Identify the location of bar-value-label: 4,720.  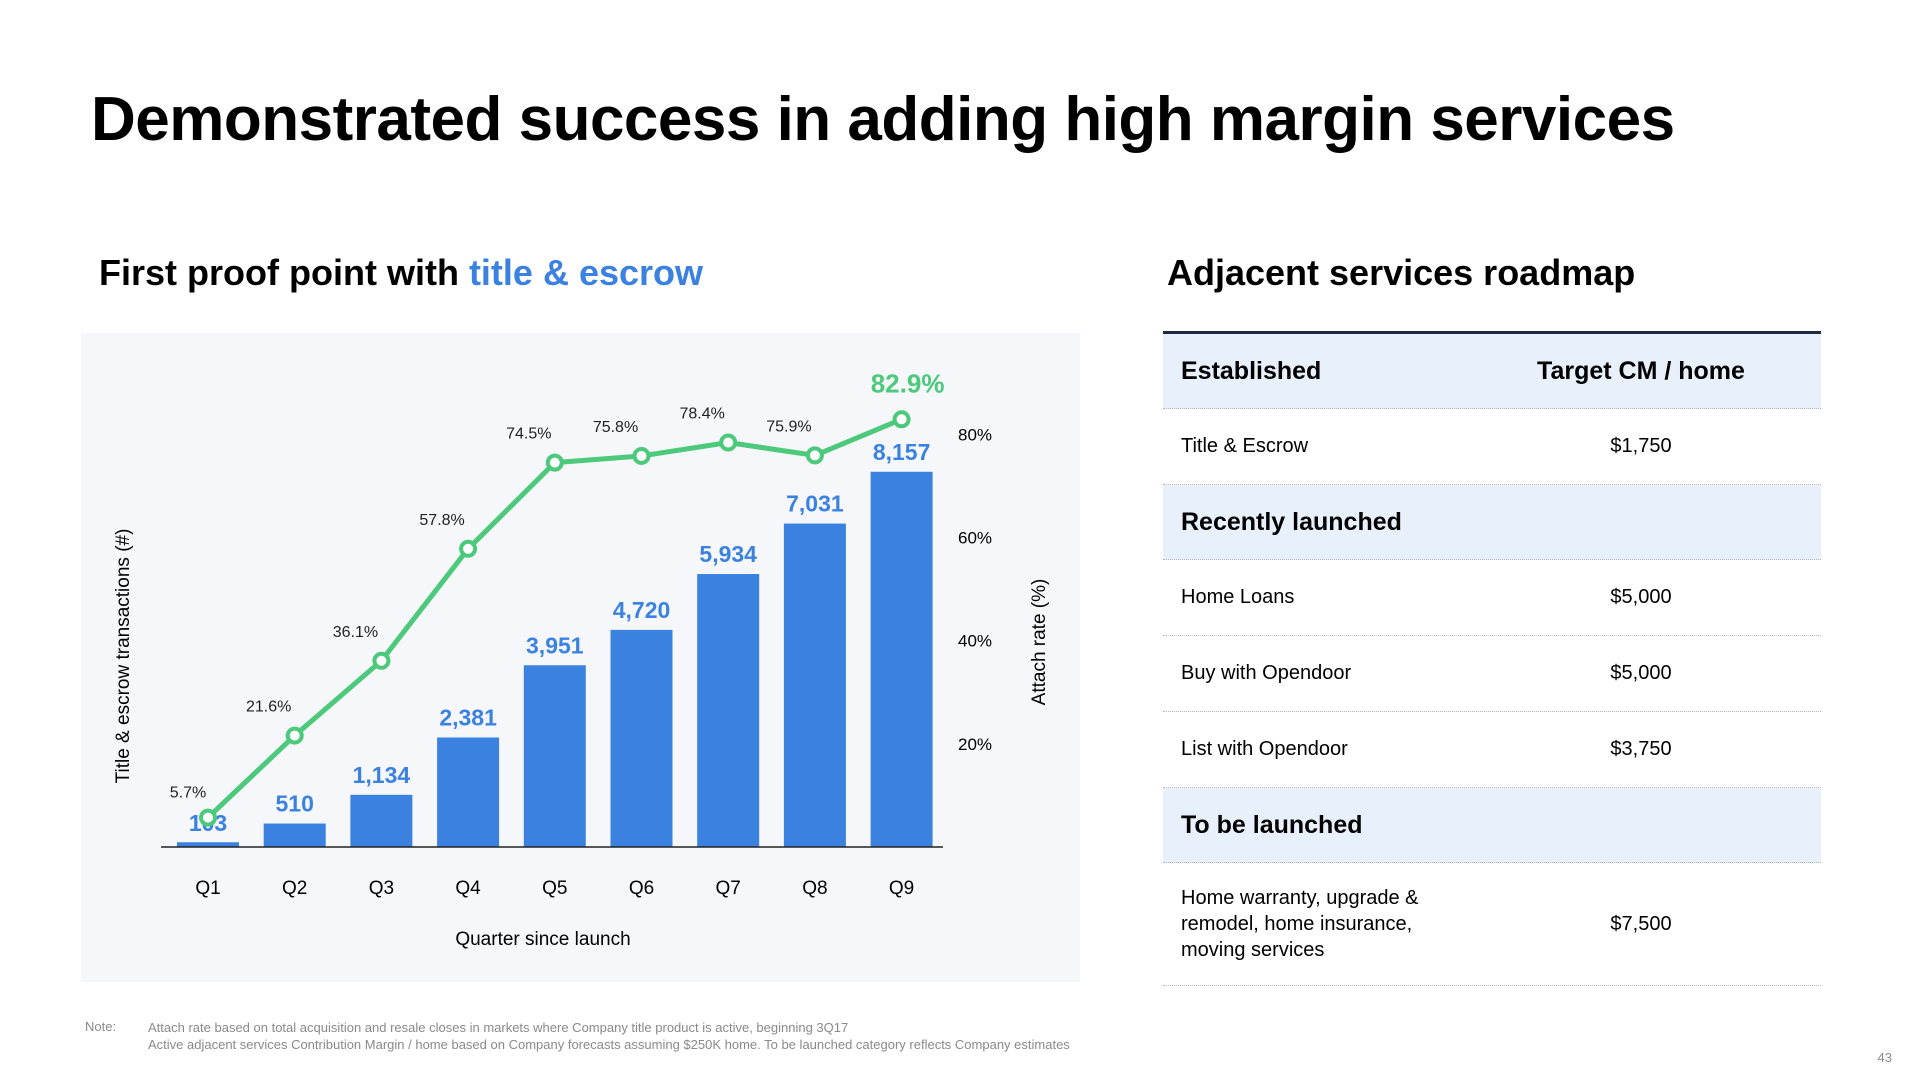
(642, 610).